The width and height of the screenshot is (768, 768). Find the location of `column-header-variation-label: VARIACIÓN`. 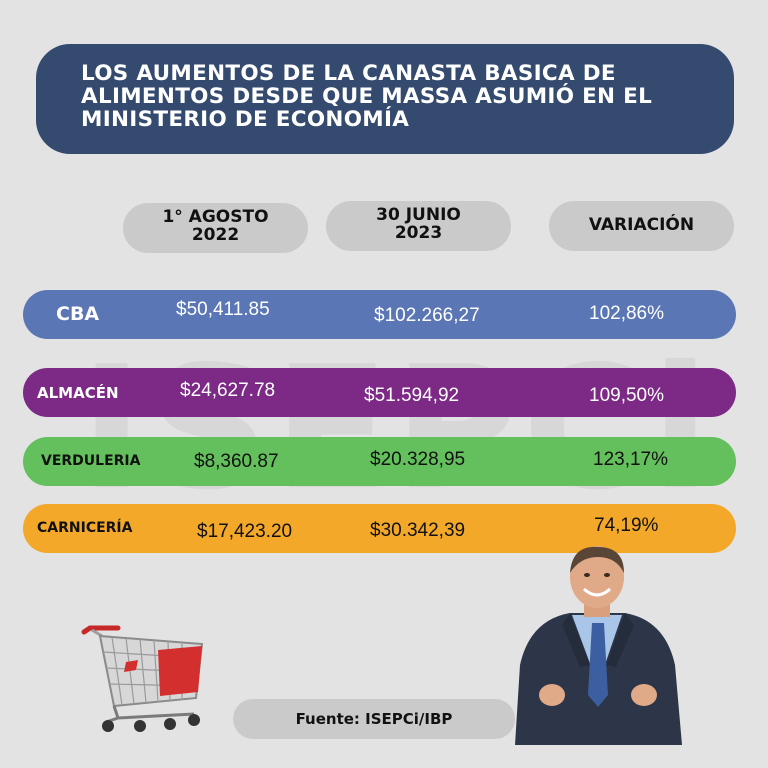

column-header-variation-label: VARIACIÓN is located at coordinates (641, 225).